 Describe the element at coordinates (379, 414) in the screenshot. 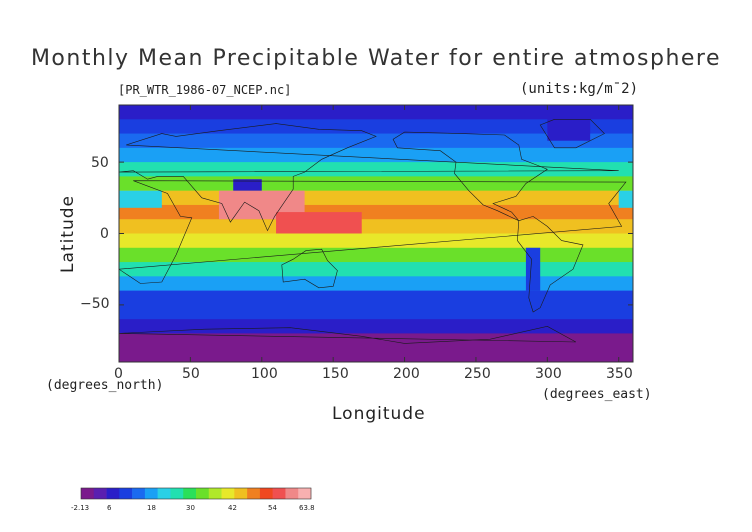

I see `x-axis-label: Longitude` at that location.